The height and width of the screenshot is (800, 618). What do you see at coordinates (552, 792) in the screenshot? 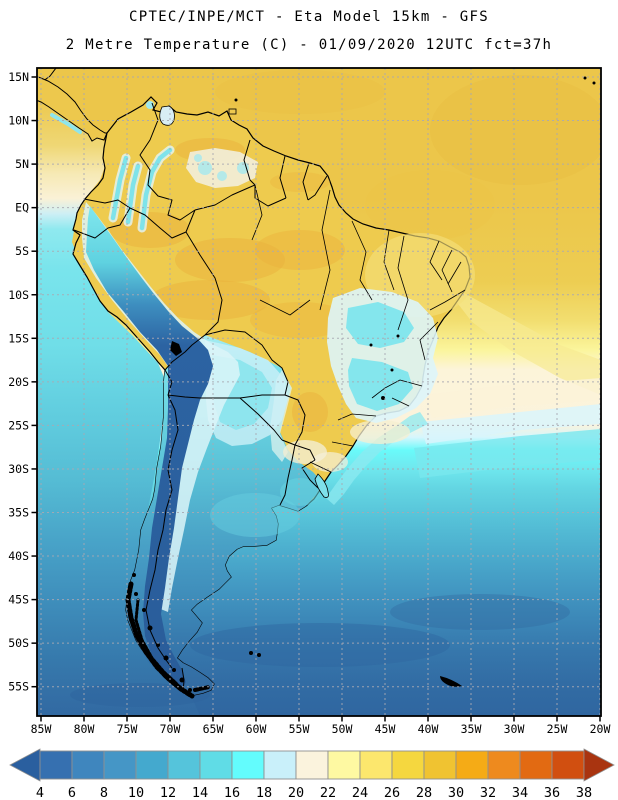
I see `colorbar-tick-label: 36` at bounding box center [552, 792].